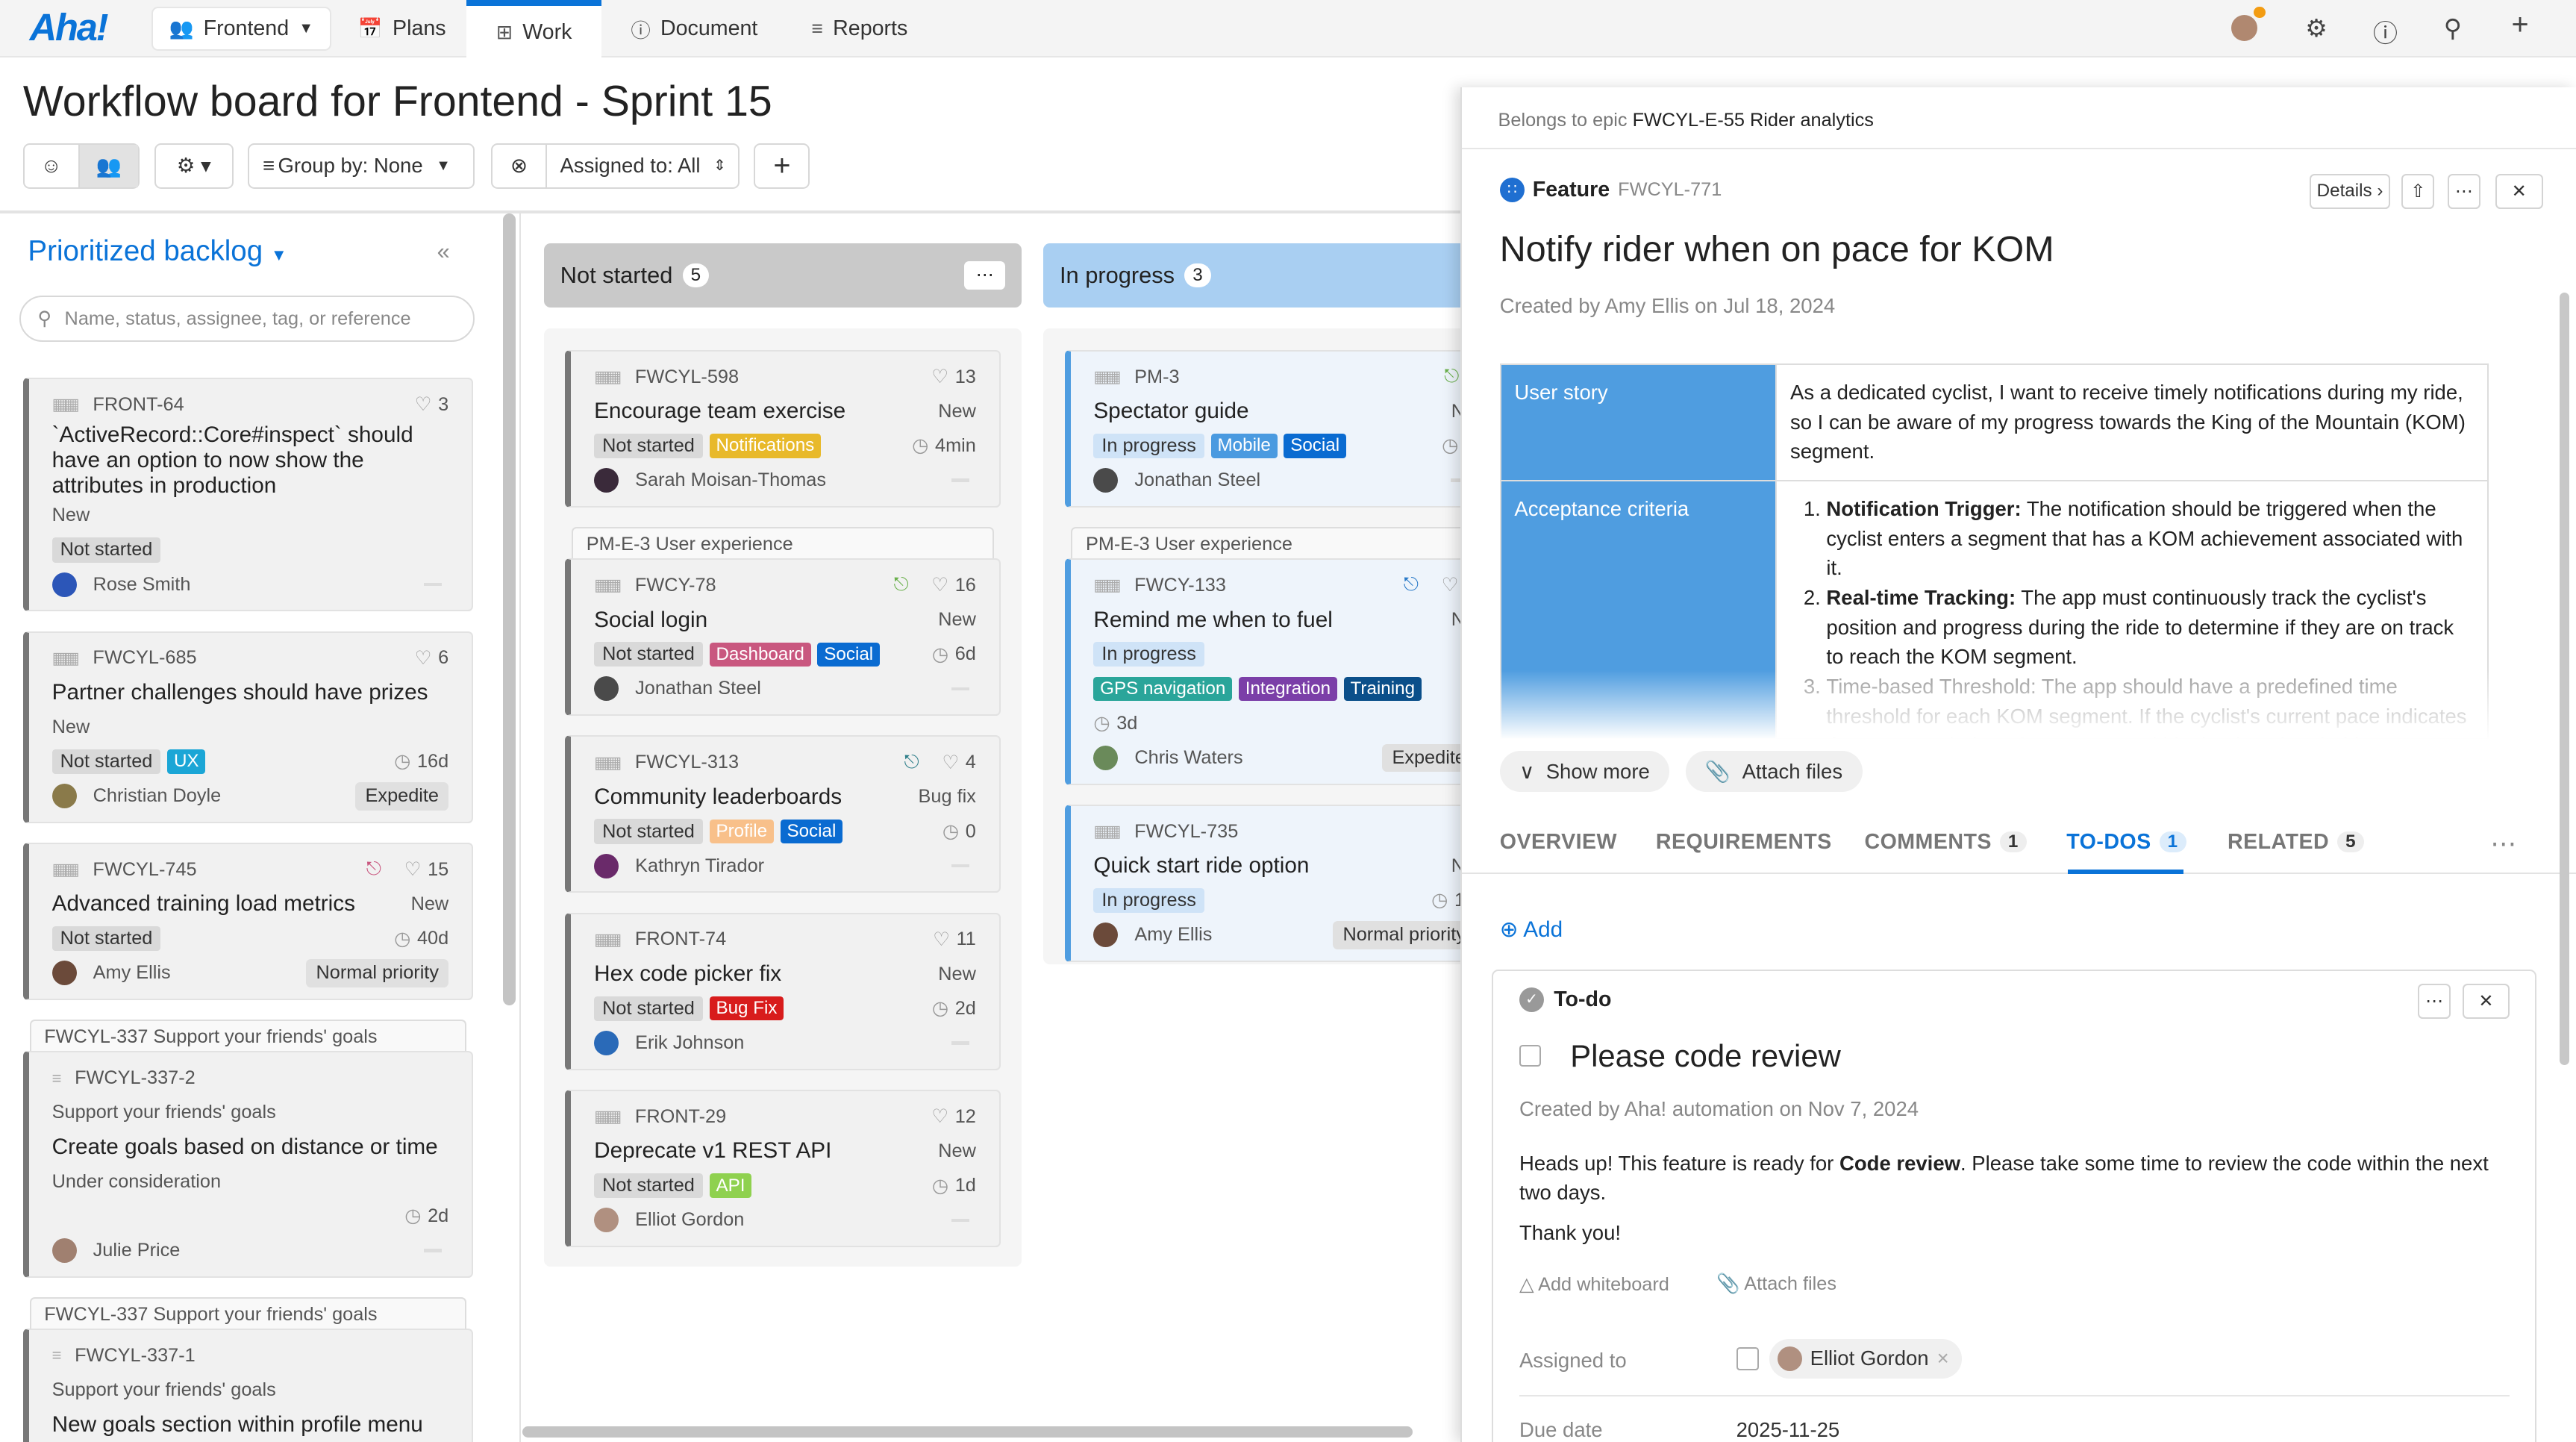 The width and height of the screenshot is (2576, 1442). Describe the element at coordinates (1530, 1055) in the screenshot. I see `todo-checkbox` at that location.